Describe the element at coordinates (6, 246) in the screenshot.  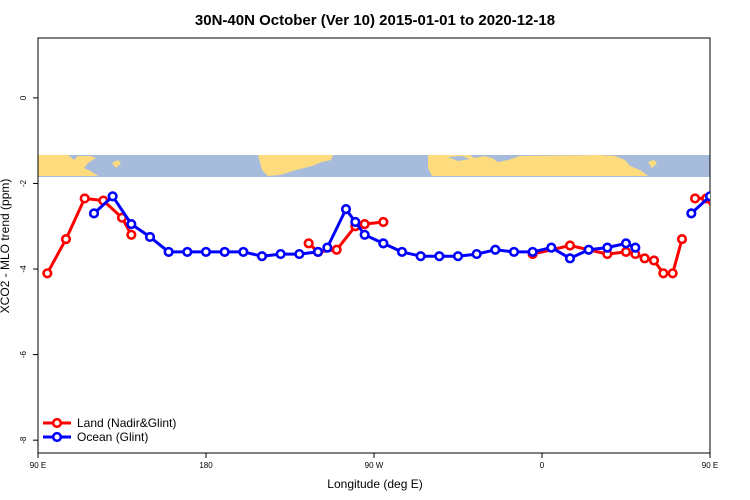
I see `y-axis-label: XCO2 - MLO trend (ppm)` at that location.